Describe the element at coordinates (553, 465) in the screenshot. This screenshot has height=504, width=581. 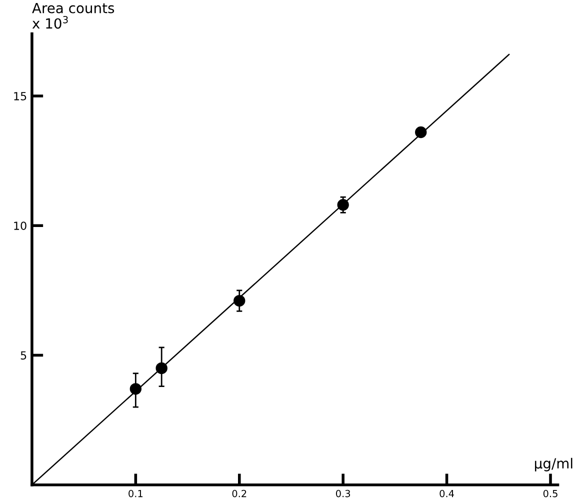
I see `x-axis-title: µg/ml` at that location.